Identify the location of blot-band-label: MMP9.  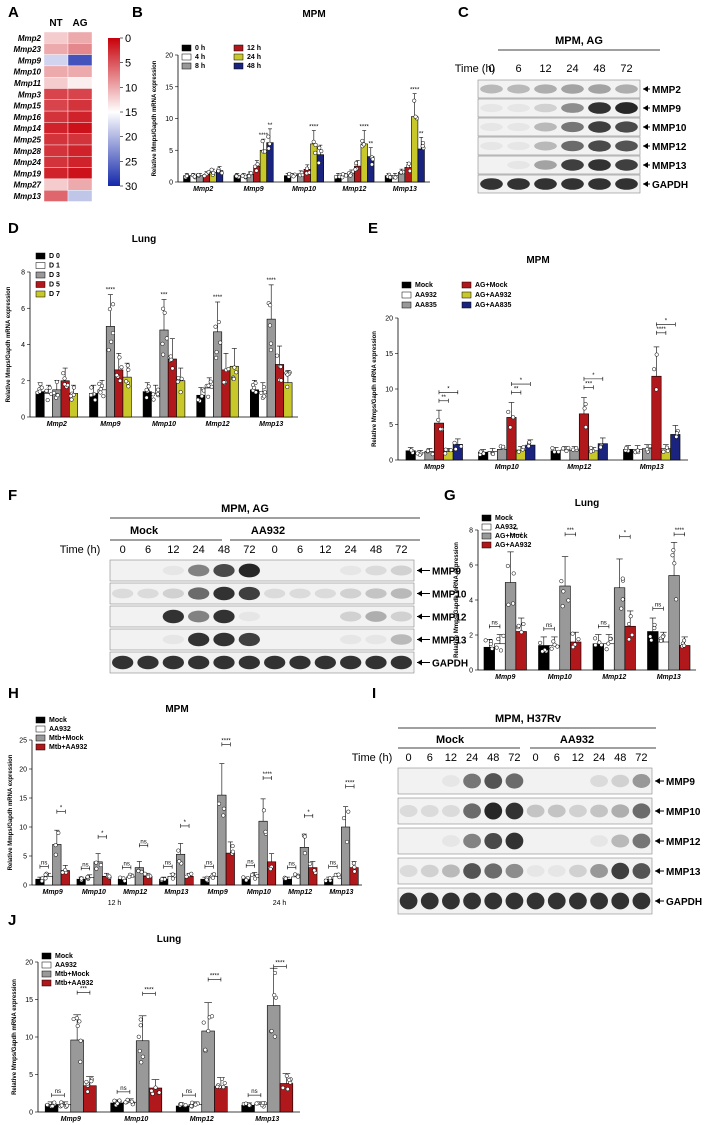
(680, 782).